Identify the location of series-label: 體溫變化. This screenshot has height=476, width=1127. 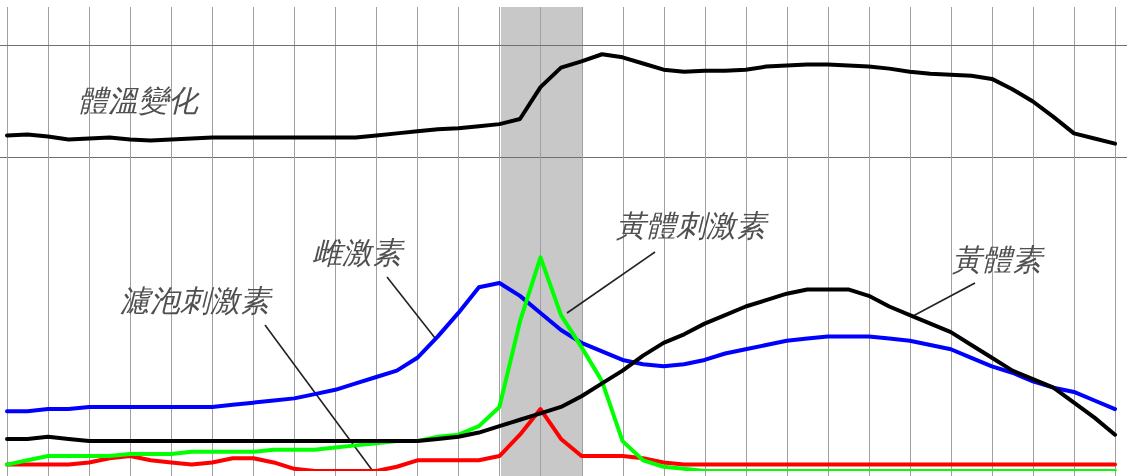
(138, 100).